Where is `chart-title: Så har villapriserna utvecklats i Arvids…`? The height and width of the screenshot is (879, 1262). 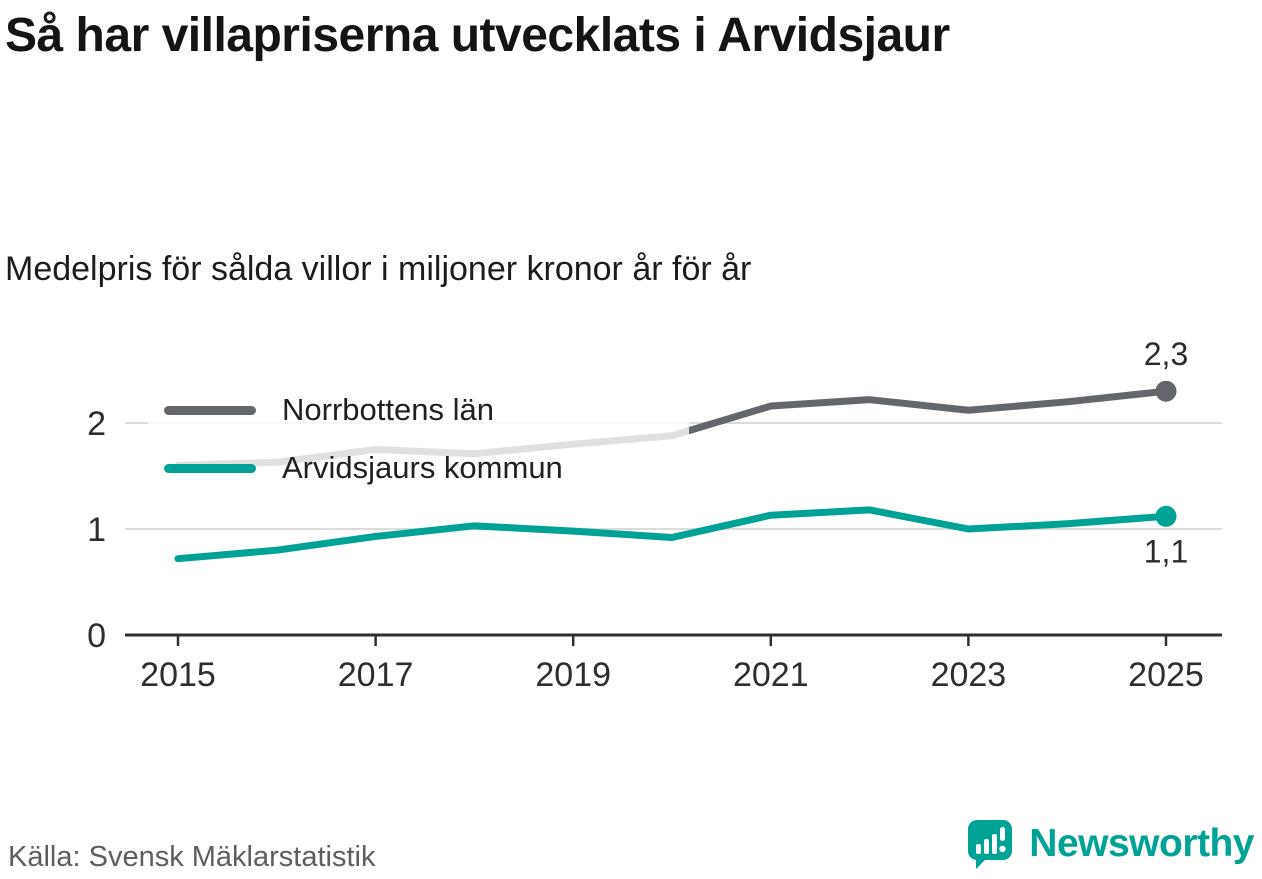
chart-title: Så har villapriserna utvecklats i Arvids… is located at coordinates (477, 35).